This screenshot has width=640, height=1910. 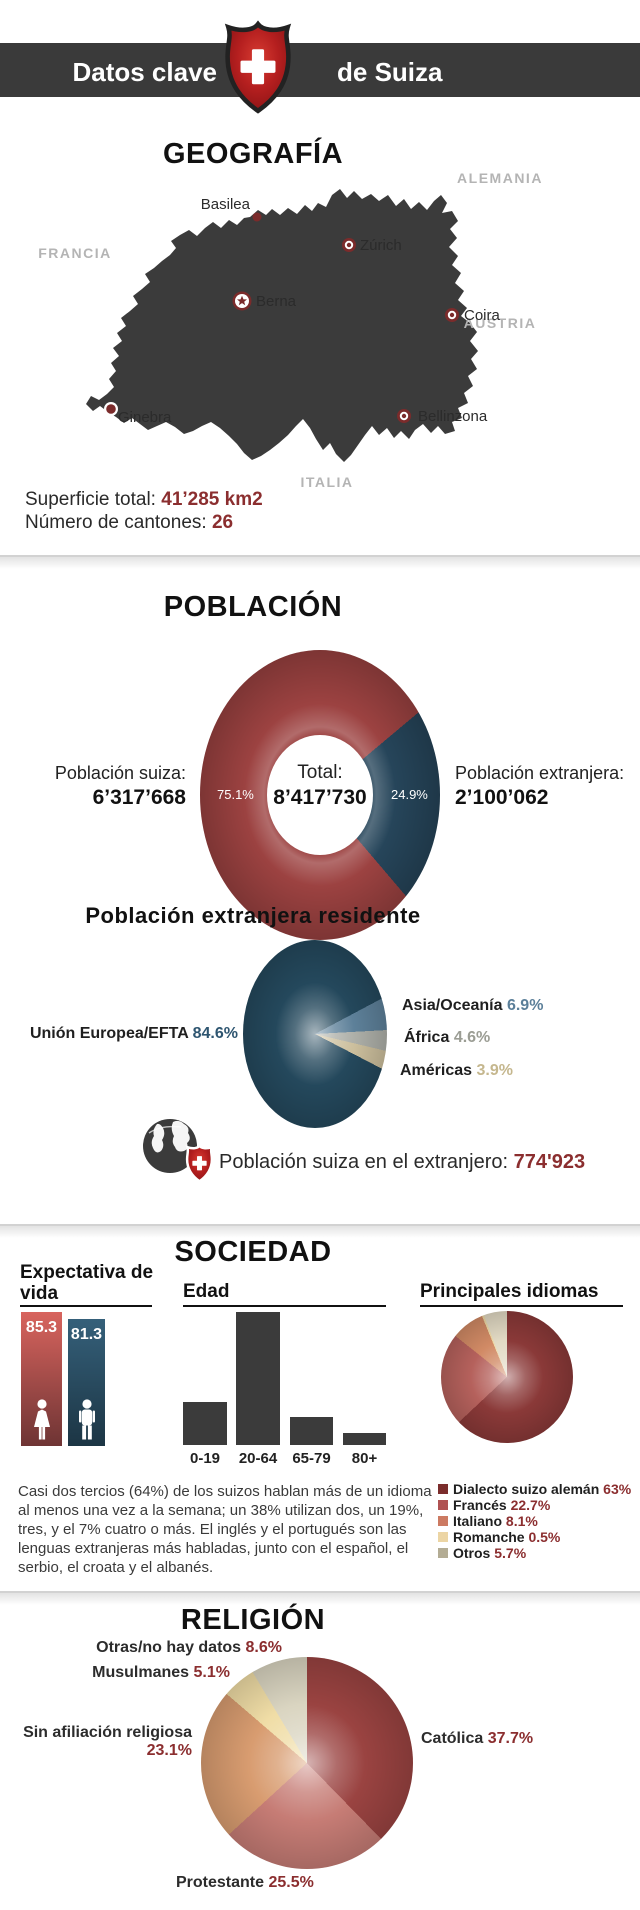 What do you see at coordinates (107, 1742) in the screenshot?
I see `religion-label-sin-afiliacion: Sin afiliación religiosa 23.1%` at bounding box center [107, 1742].